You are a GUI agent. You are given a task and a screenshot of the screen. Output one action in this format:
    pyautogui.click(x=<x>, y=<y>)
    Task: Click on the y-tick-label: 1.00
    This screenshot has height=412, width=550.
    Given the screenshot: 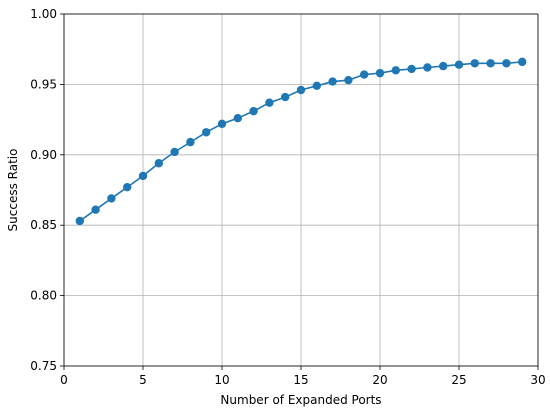 What is the action you would take?
    pyautogui.click(x=43, y=14)
    